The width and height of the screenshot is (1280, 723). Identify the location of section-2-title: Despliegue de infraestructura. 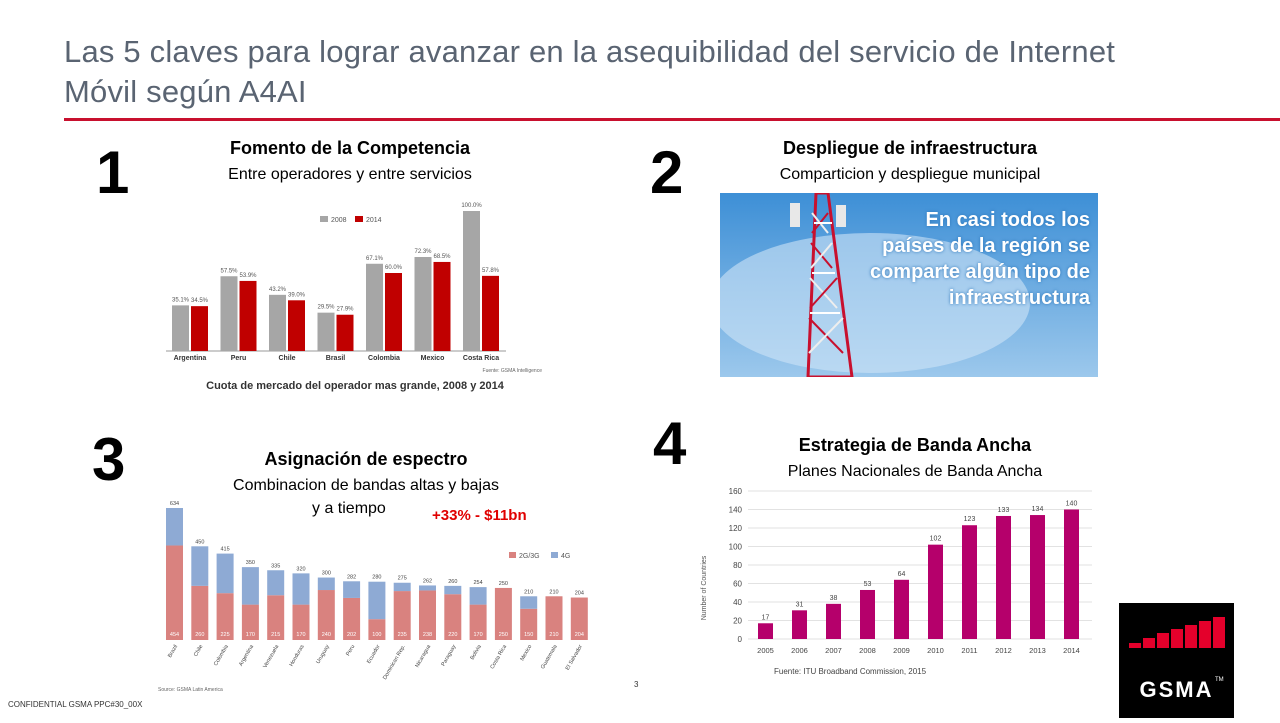
(910, 148).